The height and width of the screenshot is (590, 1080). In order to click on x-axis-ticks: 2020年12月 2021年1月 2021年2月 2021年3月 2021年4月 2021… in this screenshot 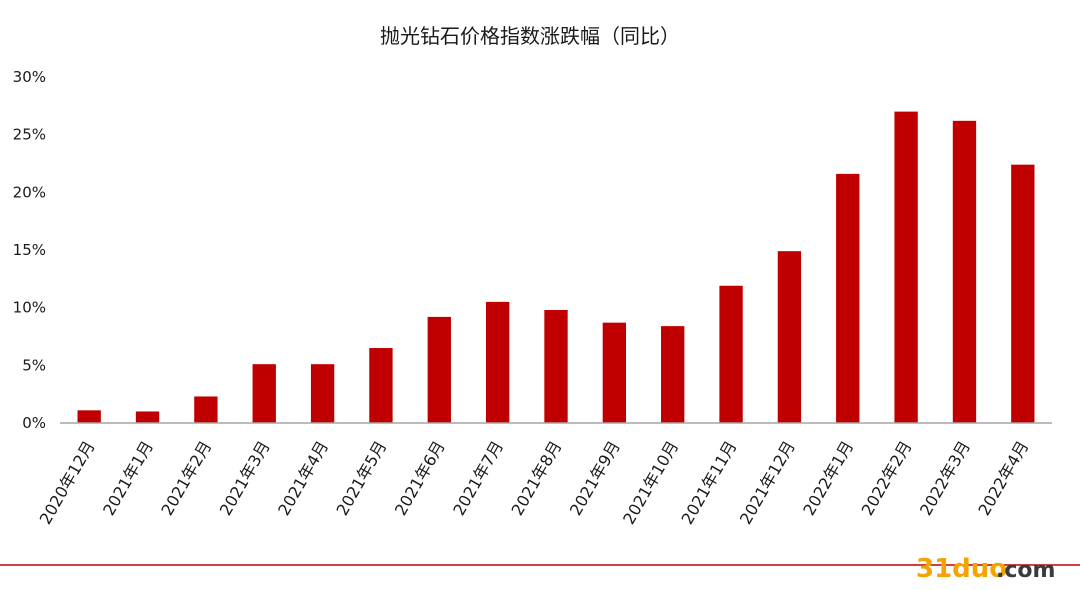, I will do `click(534, 483)`.